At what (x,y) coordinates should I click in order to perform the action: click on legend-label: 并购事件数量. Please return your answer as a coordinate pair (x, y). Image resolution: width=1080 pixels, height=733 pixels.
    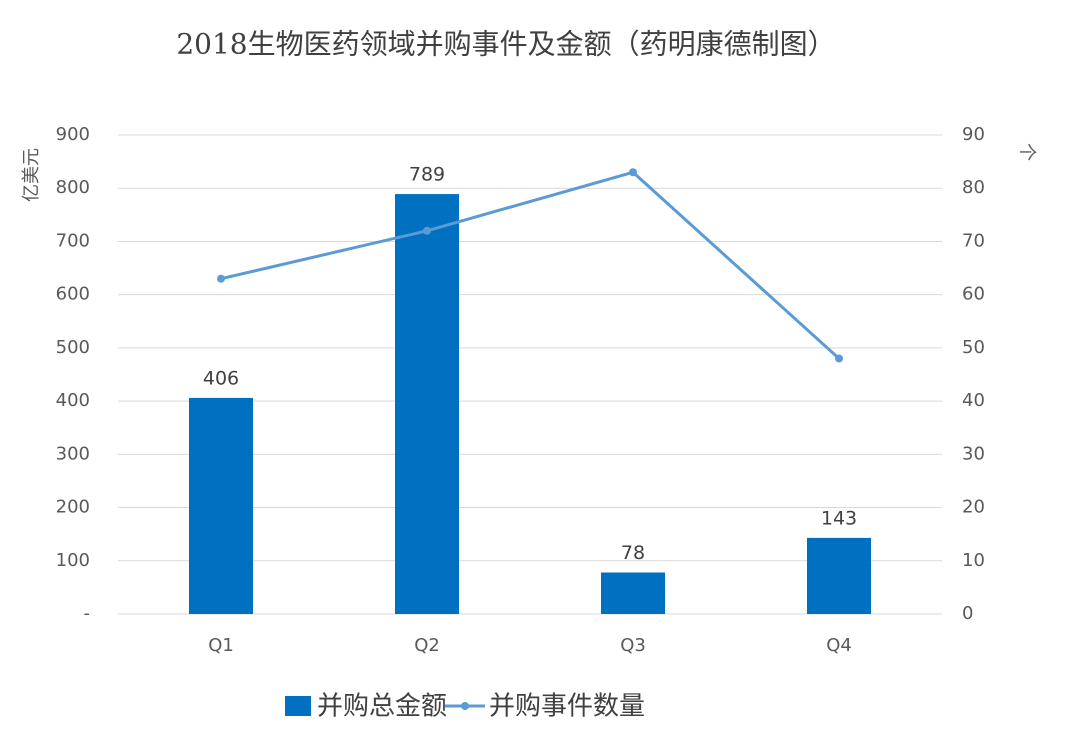
    Looking at the image, I should click on (567, 707).